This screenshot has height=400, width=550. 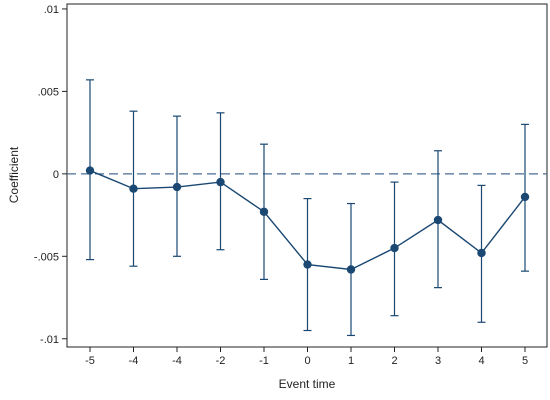 What do you see at coordinates (307, 361) in the screenshot?
I see `x-tick-label: 0` at bounding box center [307, 361].